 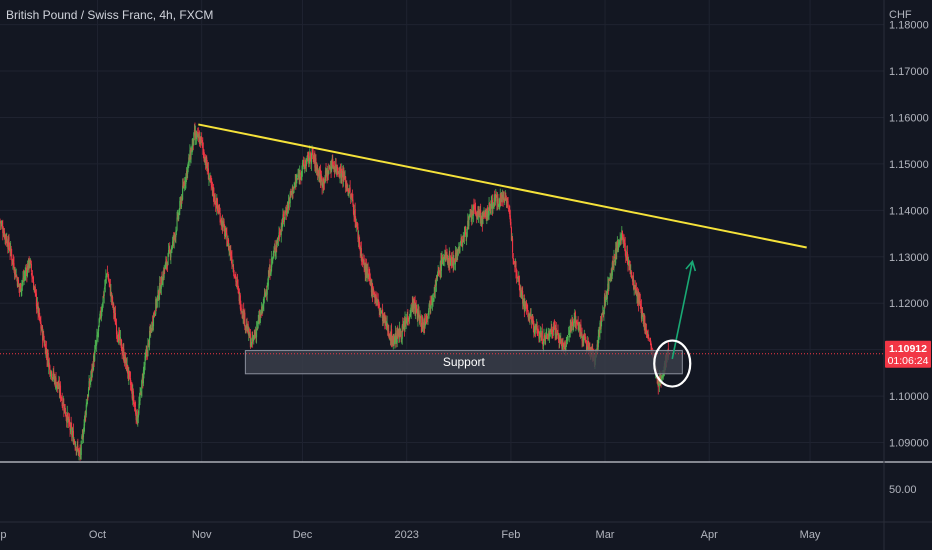 I want to click on highlight-circle, so click(x=672, y=363).